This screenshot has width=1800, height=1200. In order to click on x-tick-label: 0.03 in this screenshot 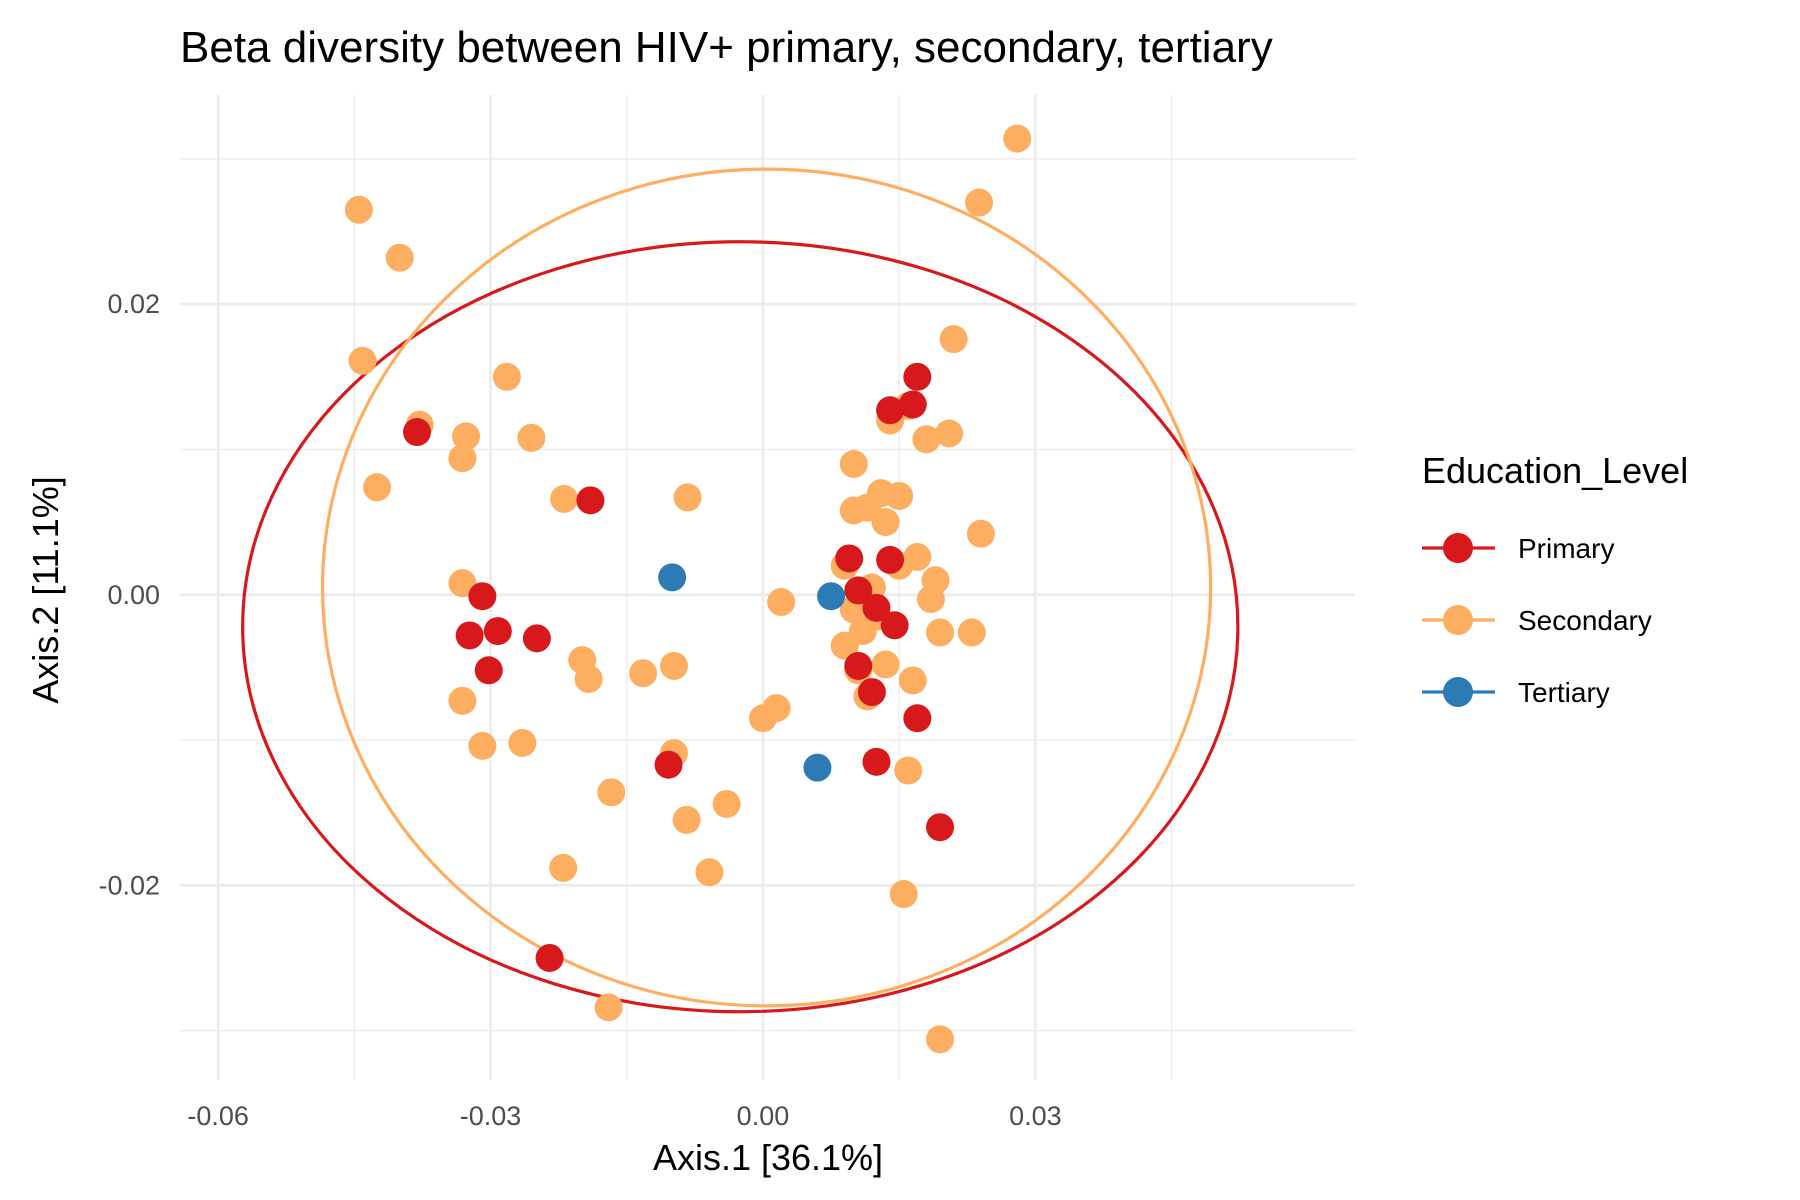, I will do `click(1035, 1116)`.